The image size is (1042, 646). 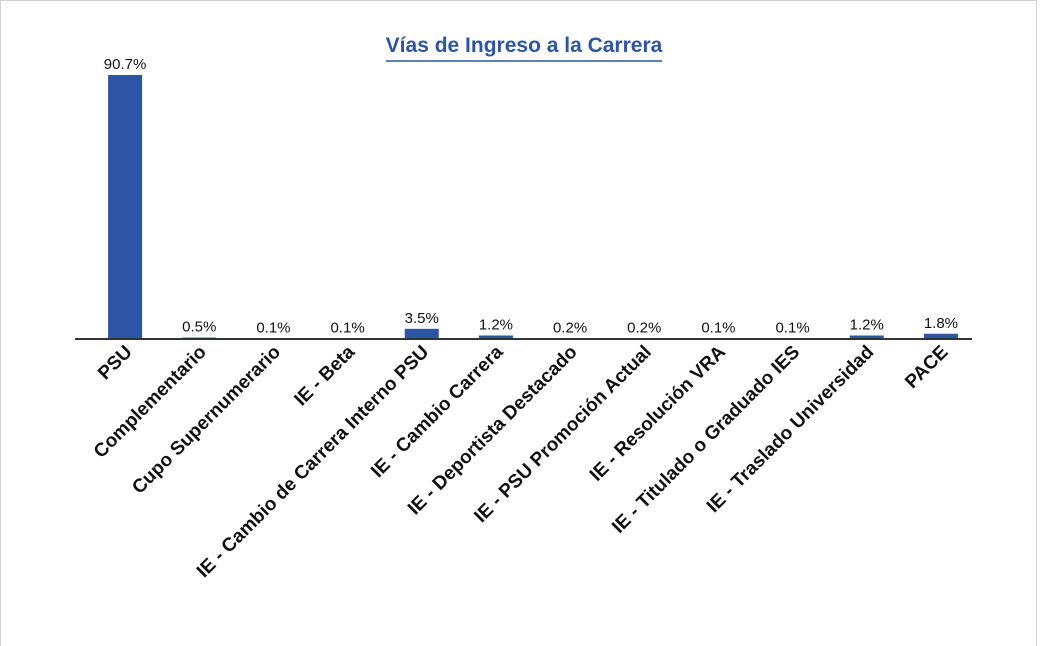 I want to click on value-label: 3.5%, so click(x=422, y=318).